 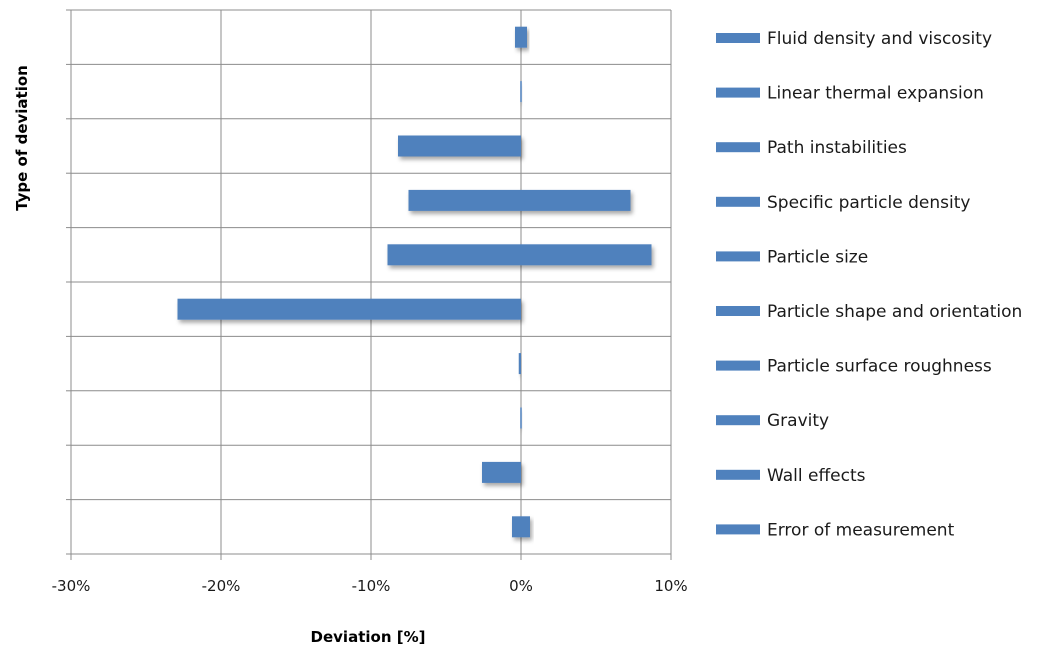 I want to click on x-tick-label: -10%, so click(x=371, y=586).